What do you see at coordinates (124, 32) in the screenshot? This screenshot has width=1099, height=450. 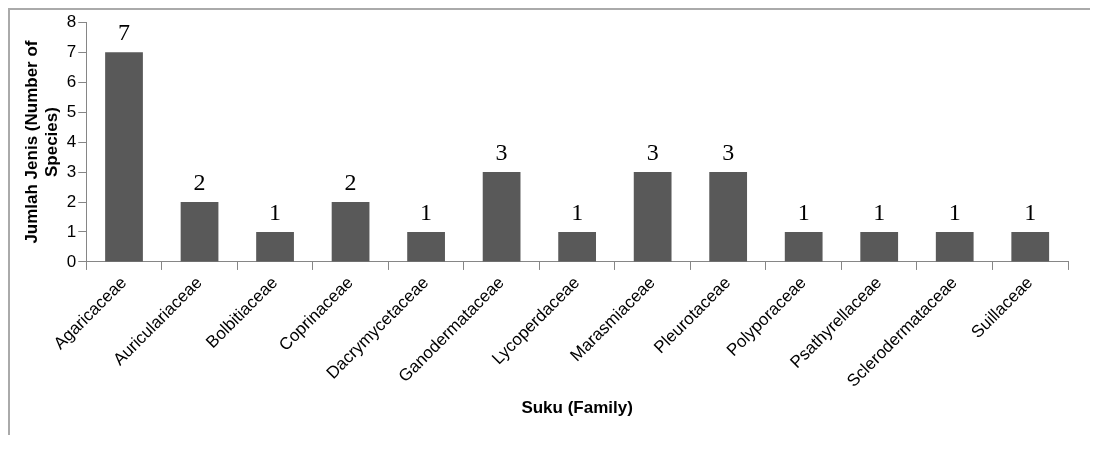 I see `data-label: 7` at bounding box center [124, 32].